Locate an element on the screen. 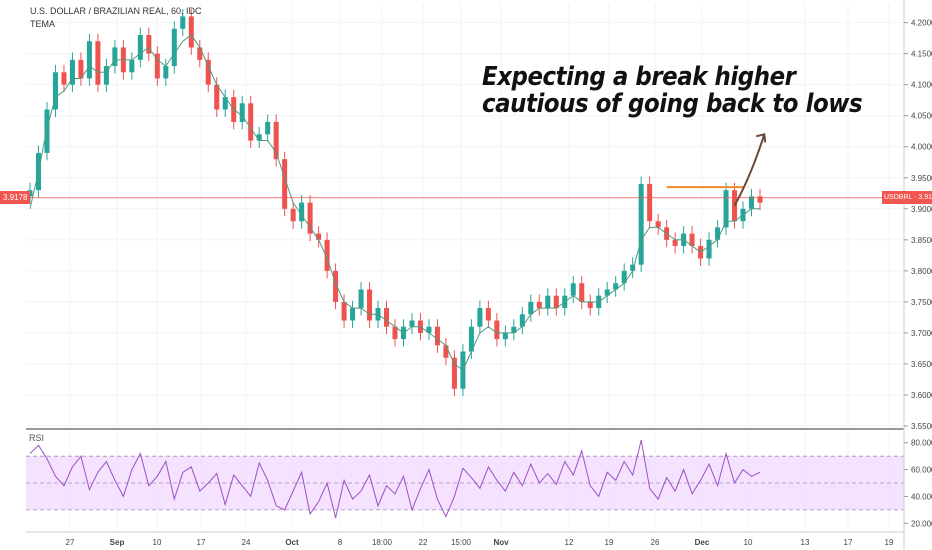 The image size is (932, 550). projection-arrowhead is located at coordinates (761, 138).